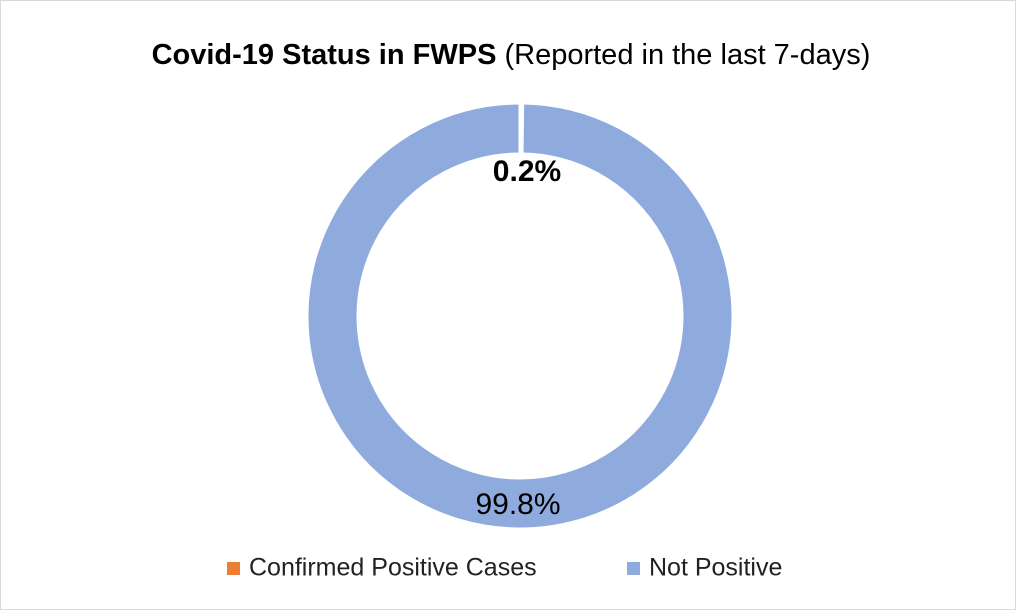  I want to click on data-label: 0.2%, so click(527, 171).